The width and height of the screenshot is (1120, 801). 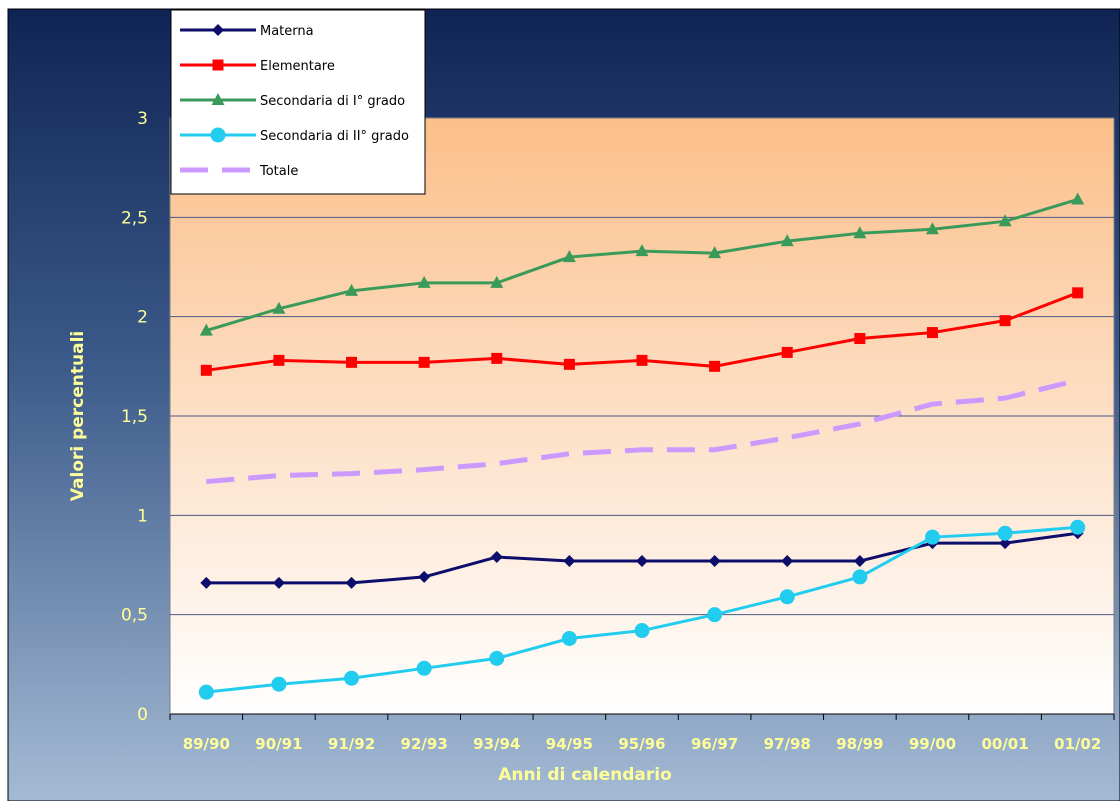 What do you see at coordinates (247, 31) in the screenshot?
I see `legend-item: Materna` at bounding box center [247, 31].